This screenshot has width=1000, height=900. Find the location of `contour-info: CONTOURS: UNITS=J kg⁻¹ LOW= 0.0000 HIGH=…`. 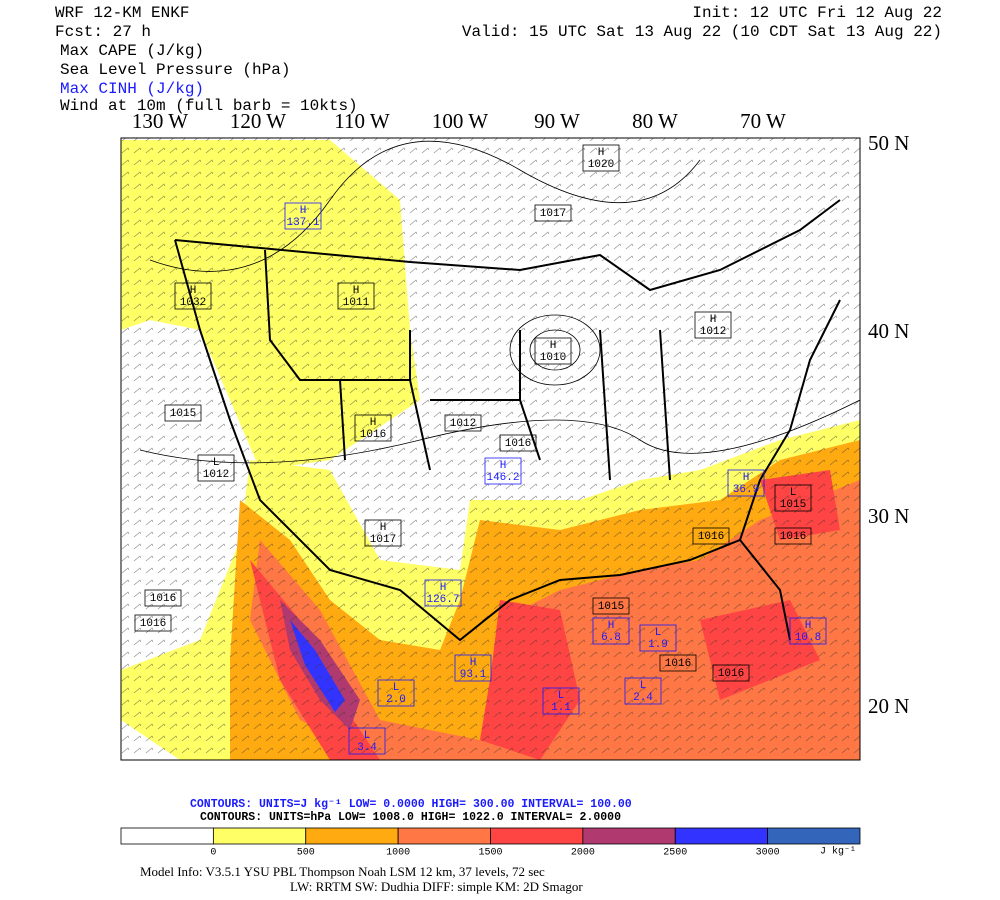

contour-info: CONTOURS: UNITS=J kg⁻¹ LOW= 0.0000 HIGH=… is located at coordinates (411, 804).